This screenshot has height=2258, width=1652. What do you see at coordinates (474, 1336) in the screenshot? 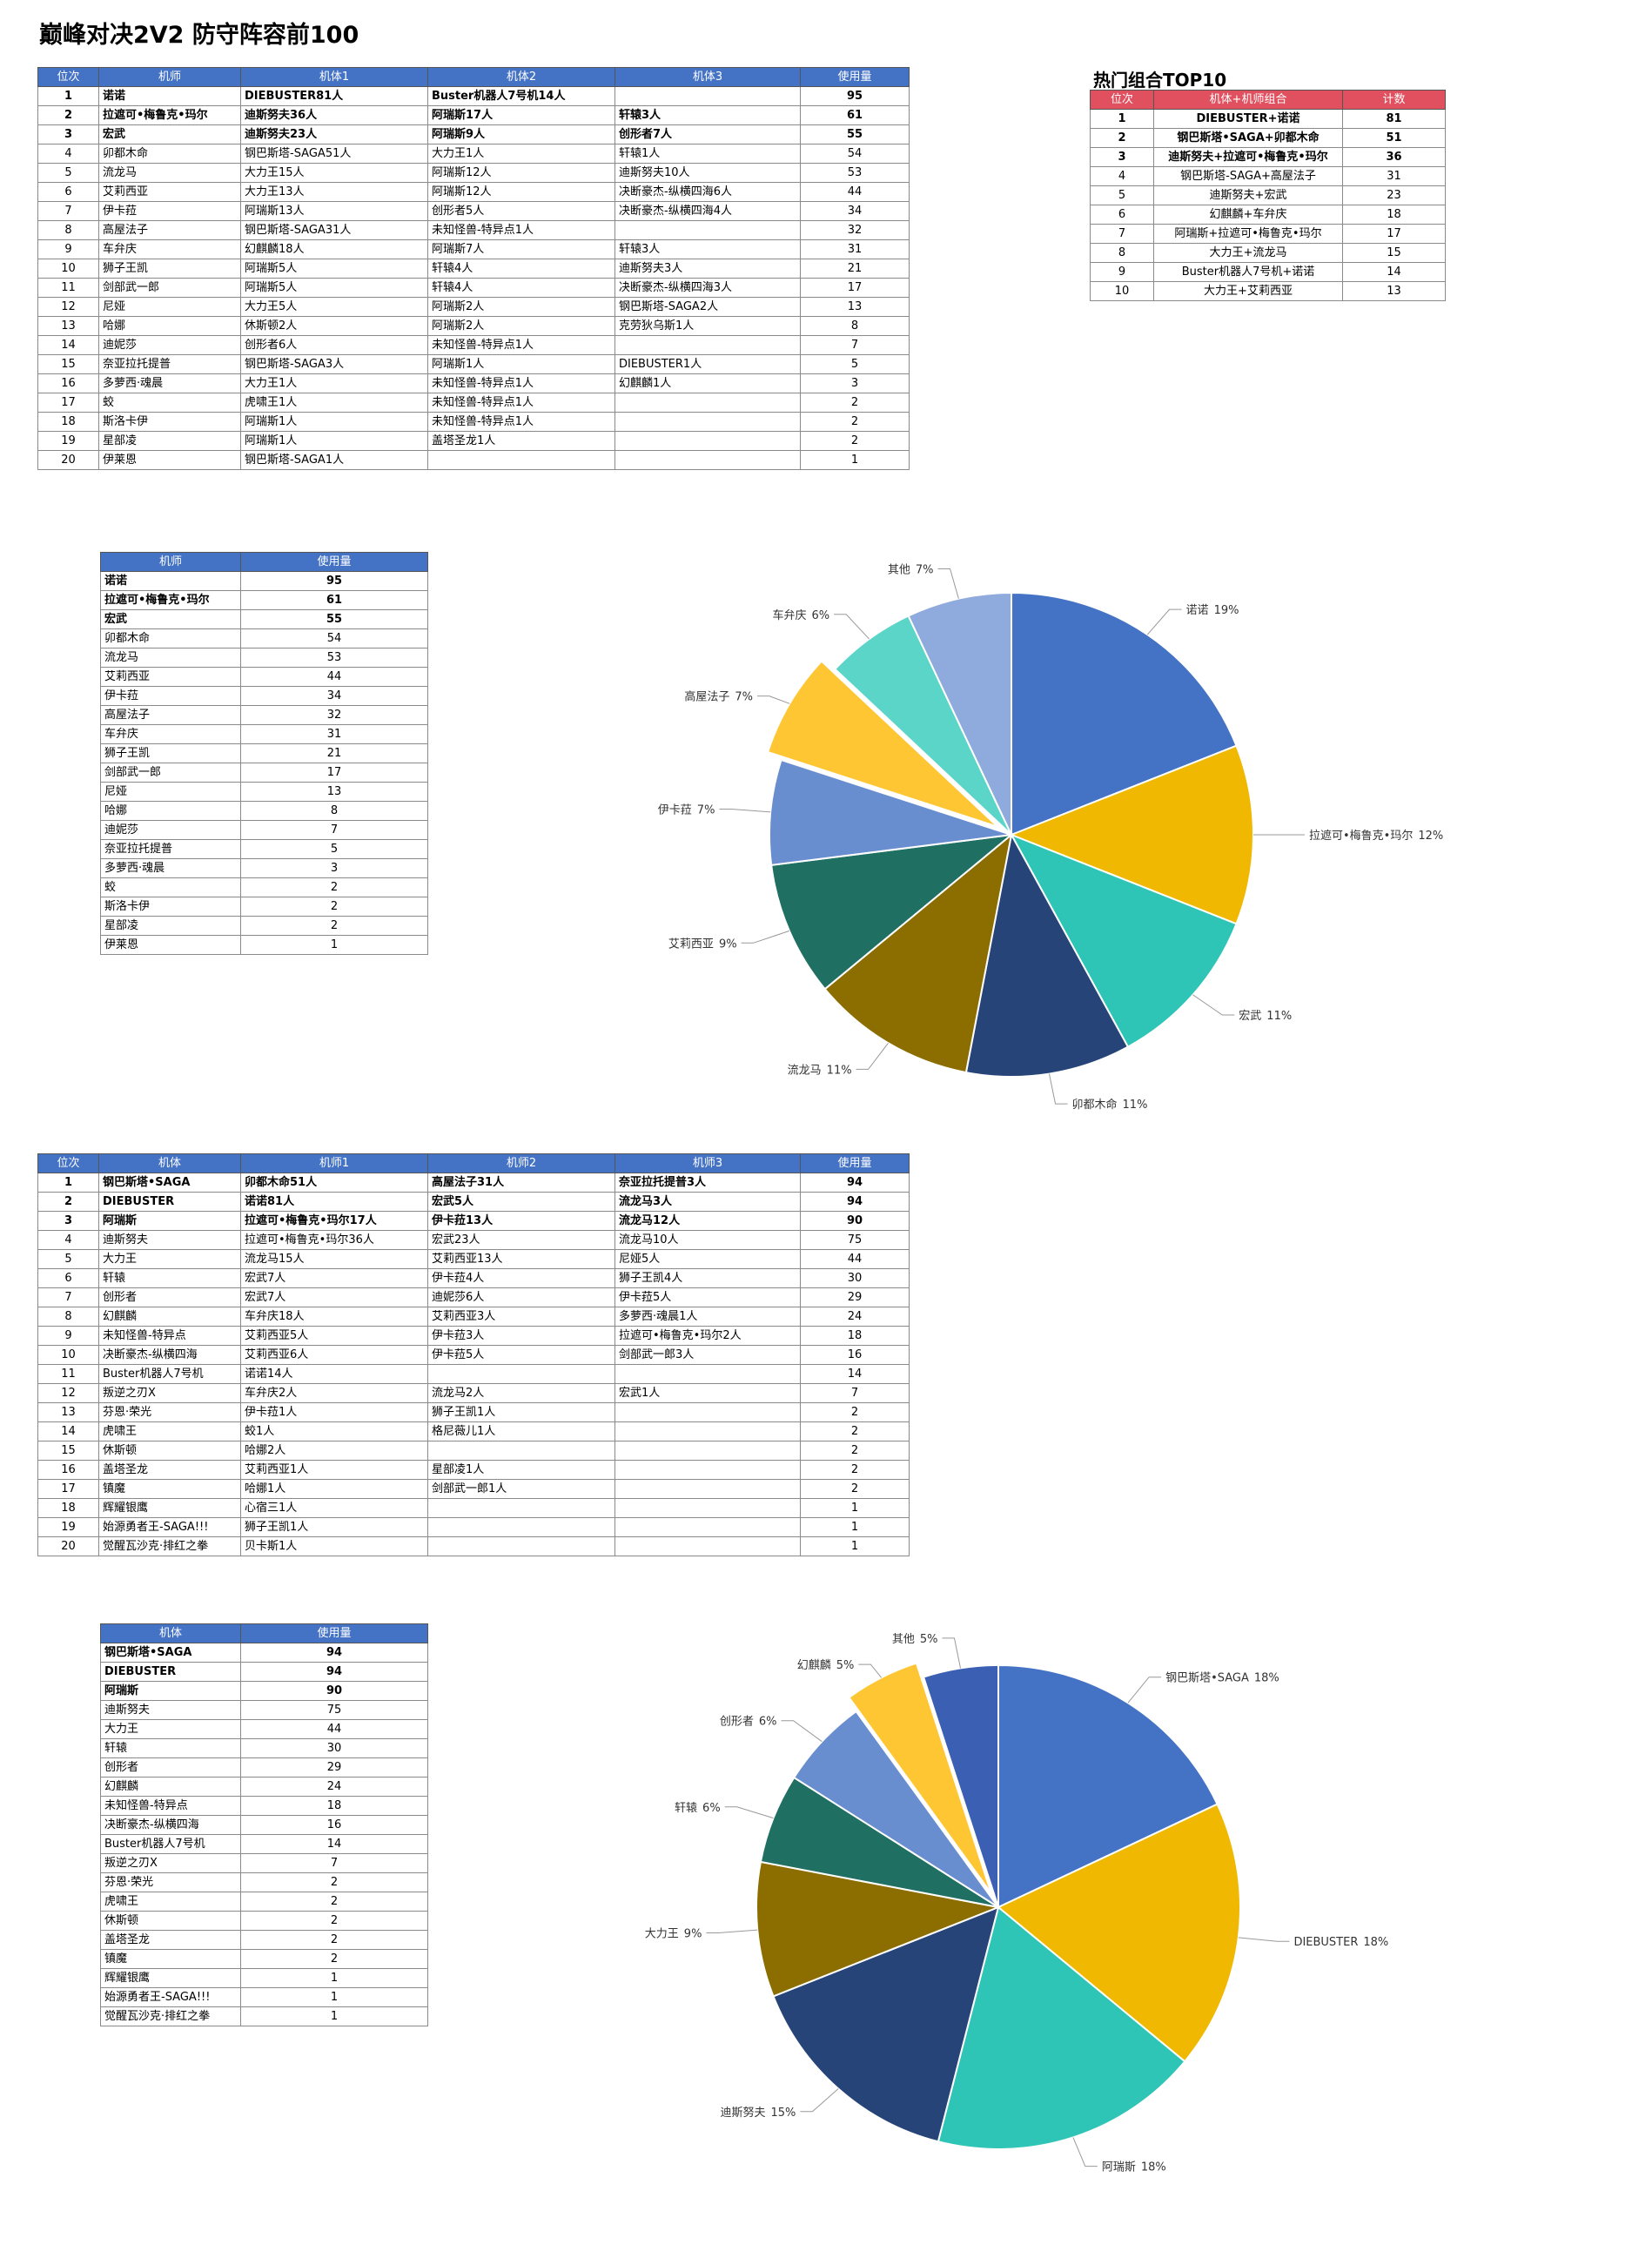
I see `table-row: 9 未知怪兽-特异点 艾莉西亚5人 伊卡菈3人 拉遮可•梅鲁克•玛尔2人 18` at bounding box center [474, 1336].